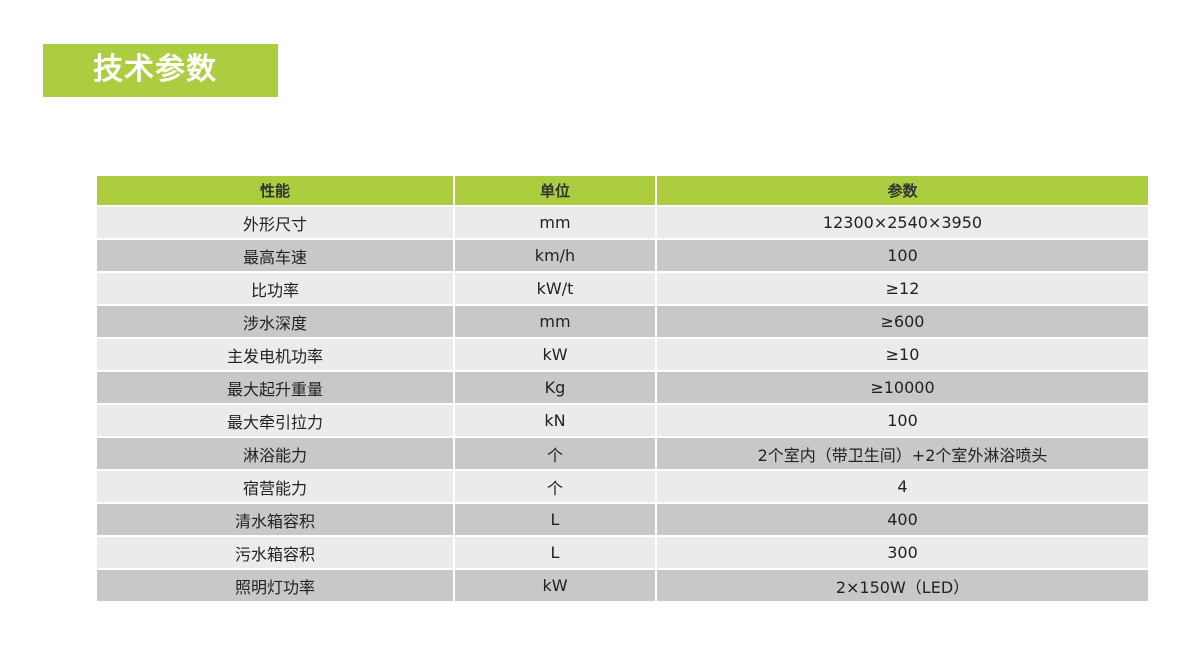  Describe the element at coordinates (902, 288) in the screenshot. I see `cell-parameter: ≥12` at that location.